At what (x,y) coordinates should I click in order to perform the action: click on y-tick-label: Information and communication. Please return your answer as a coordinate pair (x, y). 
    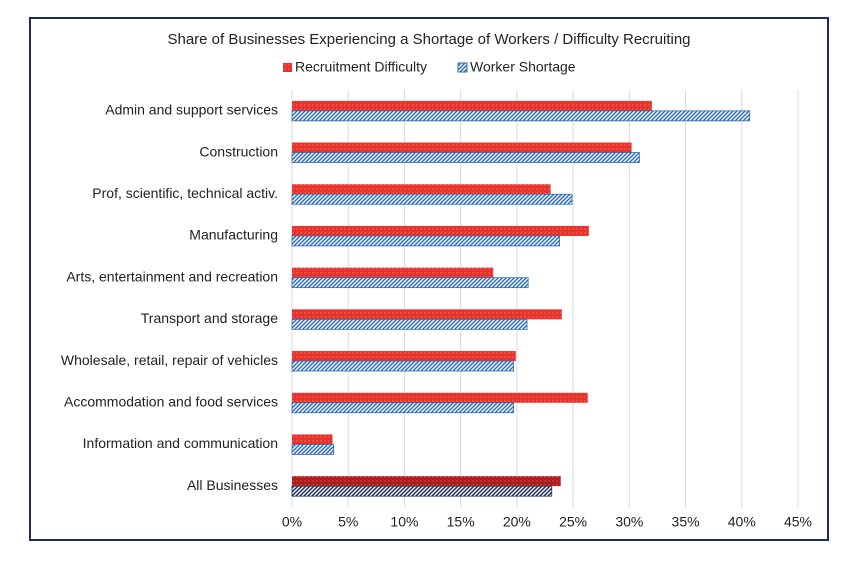
    Looking at the image, I should click on (180, 443).